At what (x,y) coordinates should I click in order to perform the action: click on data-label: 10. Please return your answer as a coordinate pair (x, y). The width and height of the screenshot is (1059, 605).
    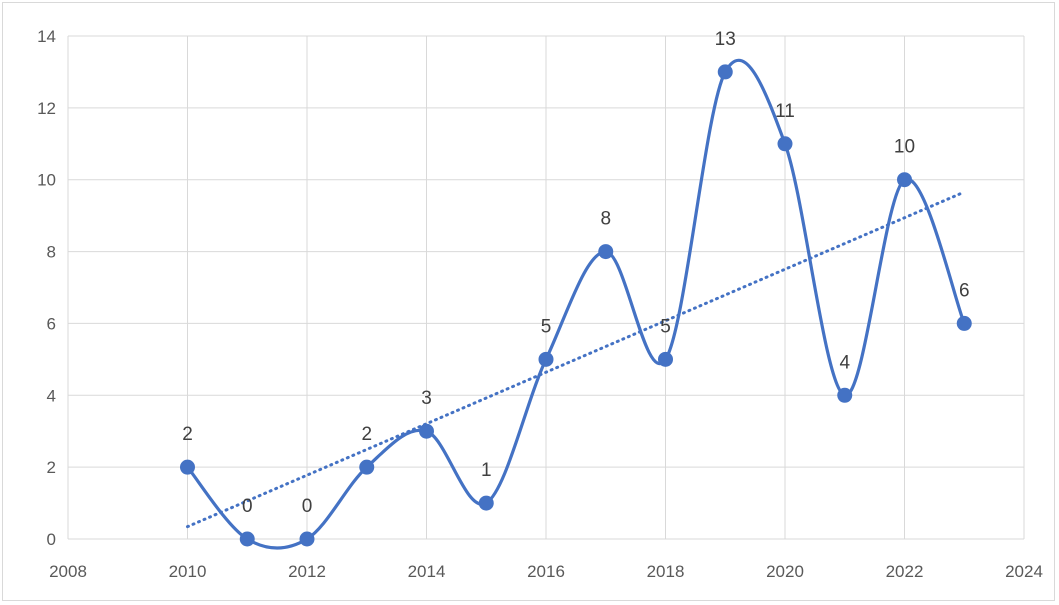
    Looking at the image, I should click on (904, 147).